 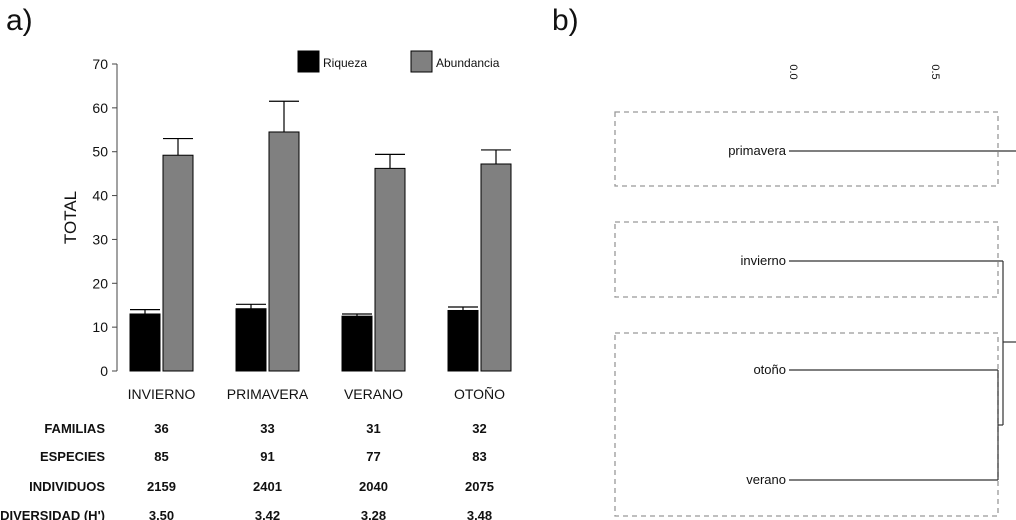 I want to click on y-tick-label: 60, so click(x=100, y=108).